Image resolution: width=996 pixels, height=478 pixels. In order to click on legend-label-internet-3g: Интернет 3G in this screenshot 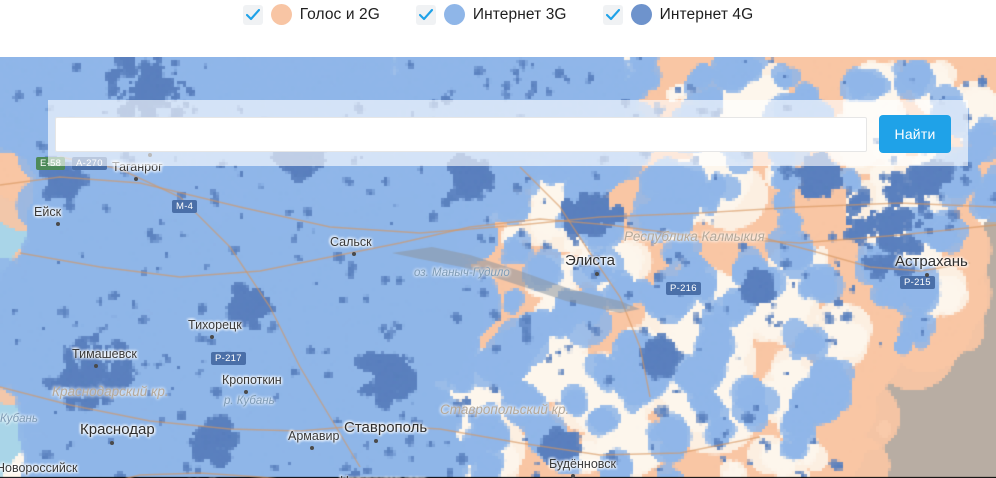, I will do `click(519, 14)`.